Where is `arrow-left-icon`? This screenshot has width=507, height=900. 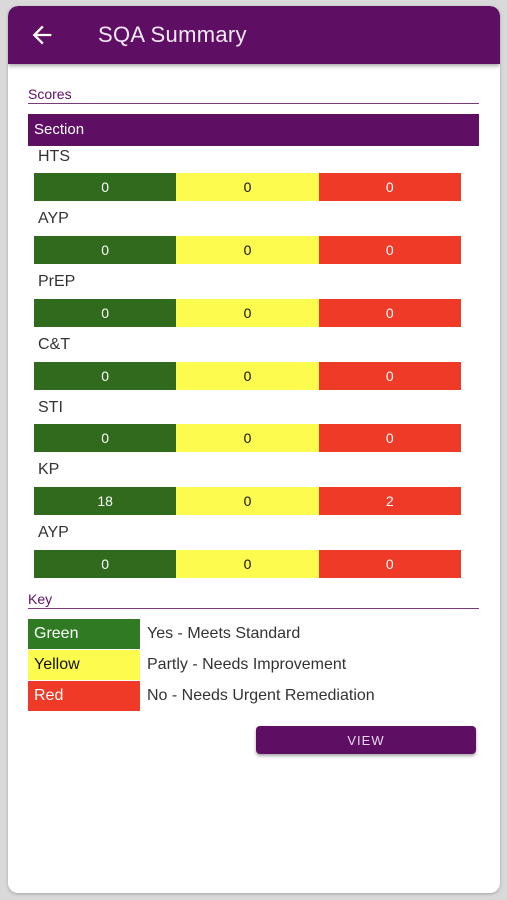 arrow-left-icon is located at coordinates (42, 35).